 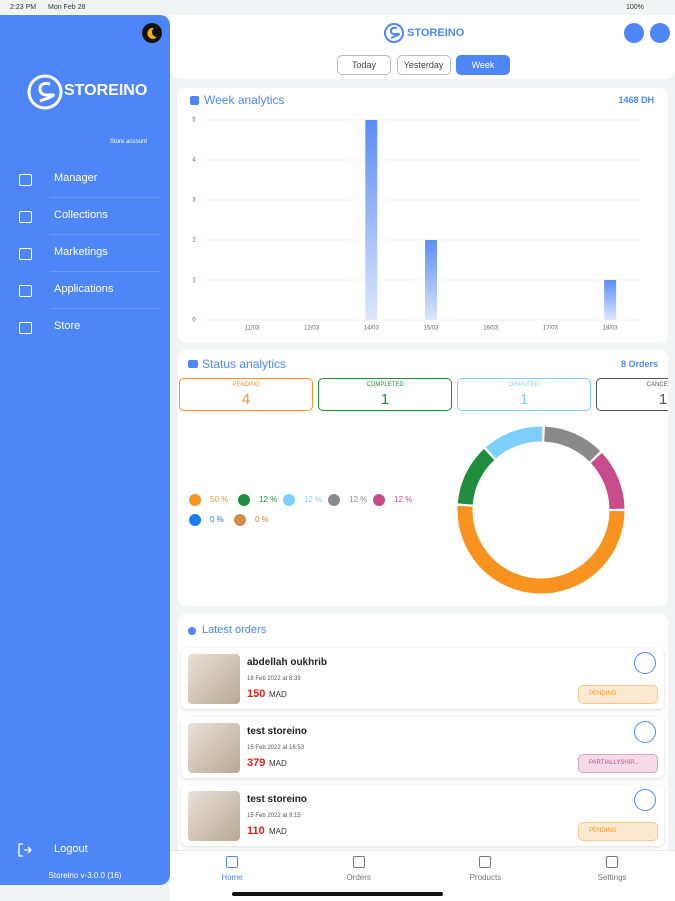 I want to click on tab: Today, so click(x=364, y=65).